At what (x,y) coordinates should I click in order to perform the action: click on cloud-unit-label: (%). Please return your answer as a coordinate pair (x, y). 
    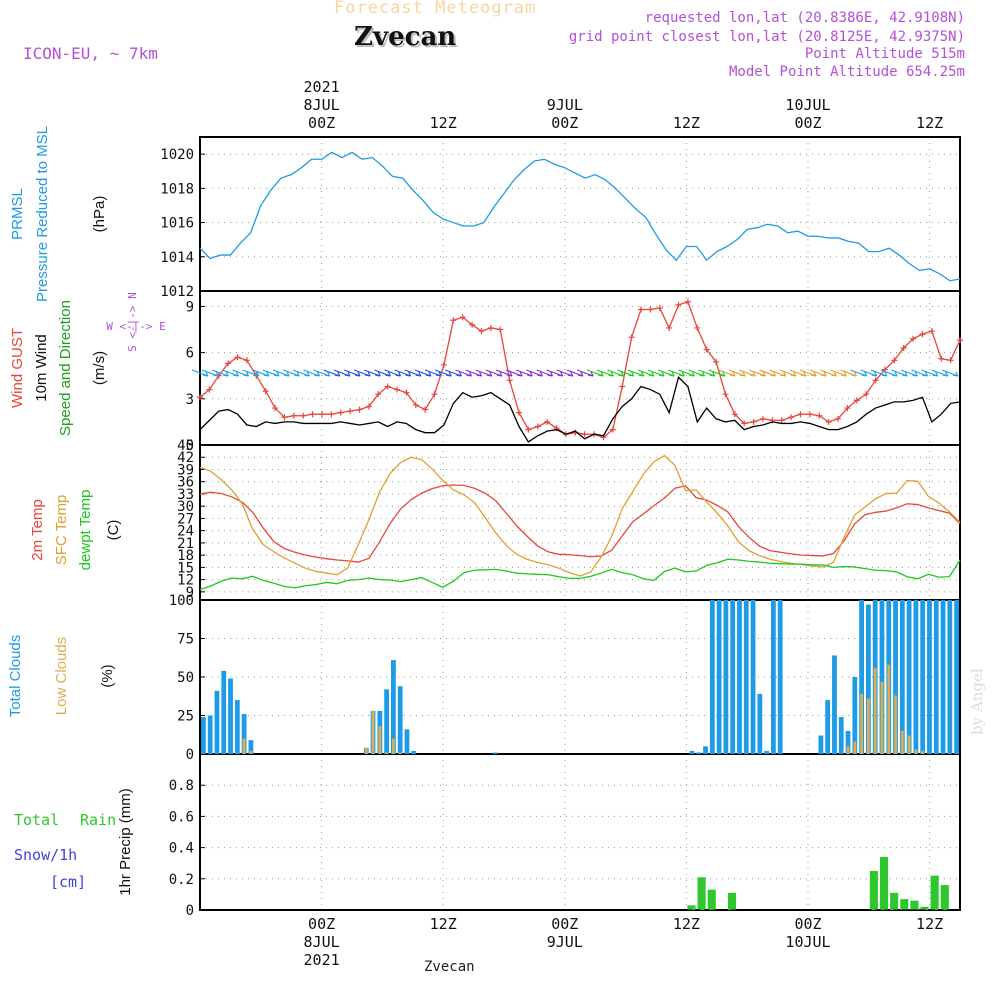
    Looking at the image, I should click on (107, 675).